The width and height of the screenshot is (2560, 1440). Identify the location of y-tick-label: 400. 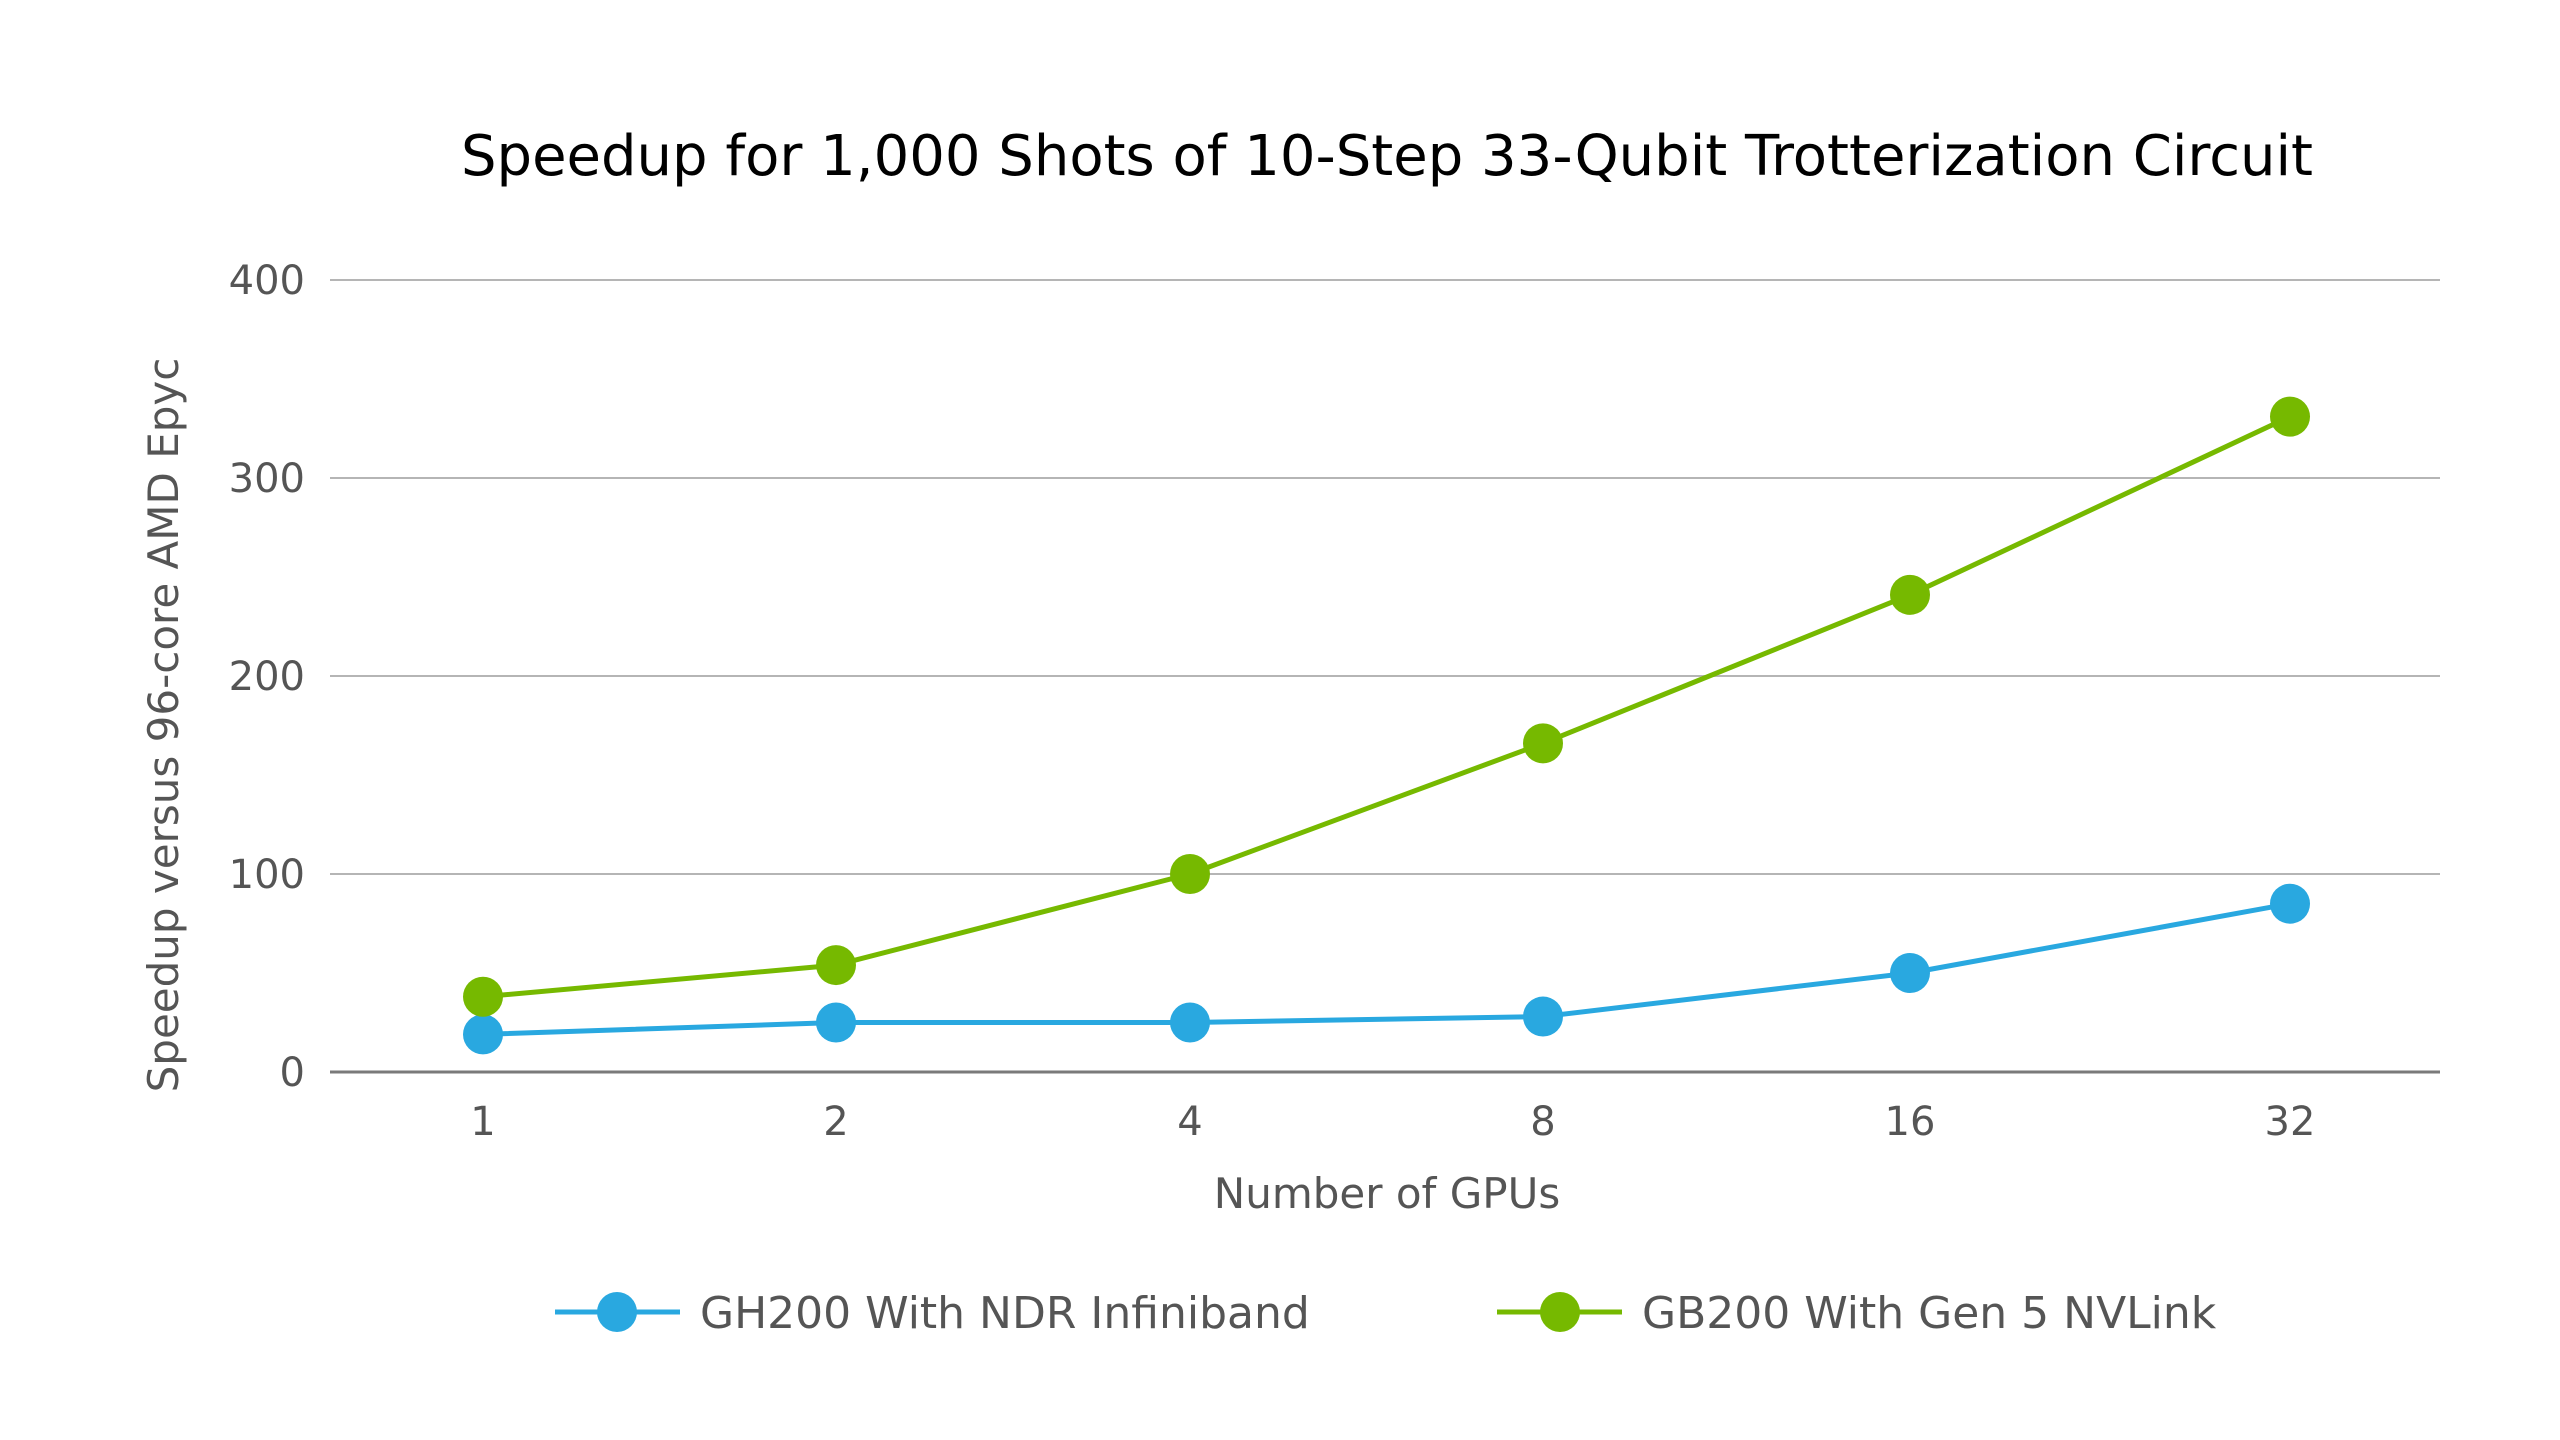
(267, 281).